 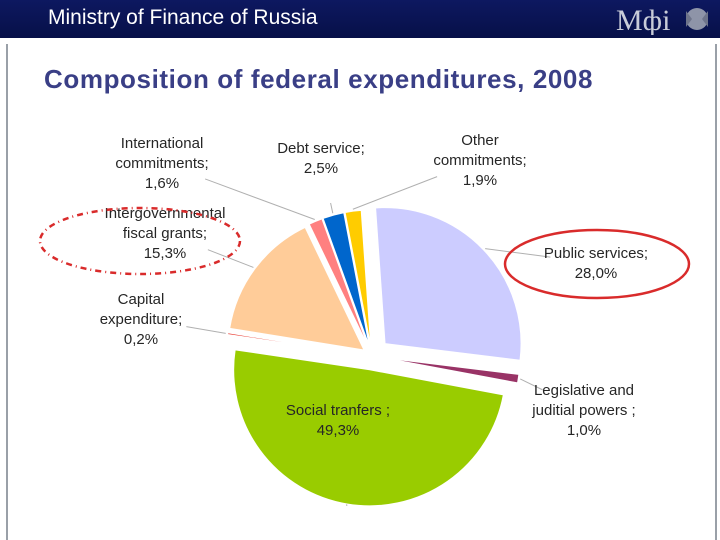 I want to click on highlight-intergovernmental-fiscal-grants, so click(x=140, y=241).